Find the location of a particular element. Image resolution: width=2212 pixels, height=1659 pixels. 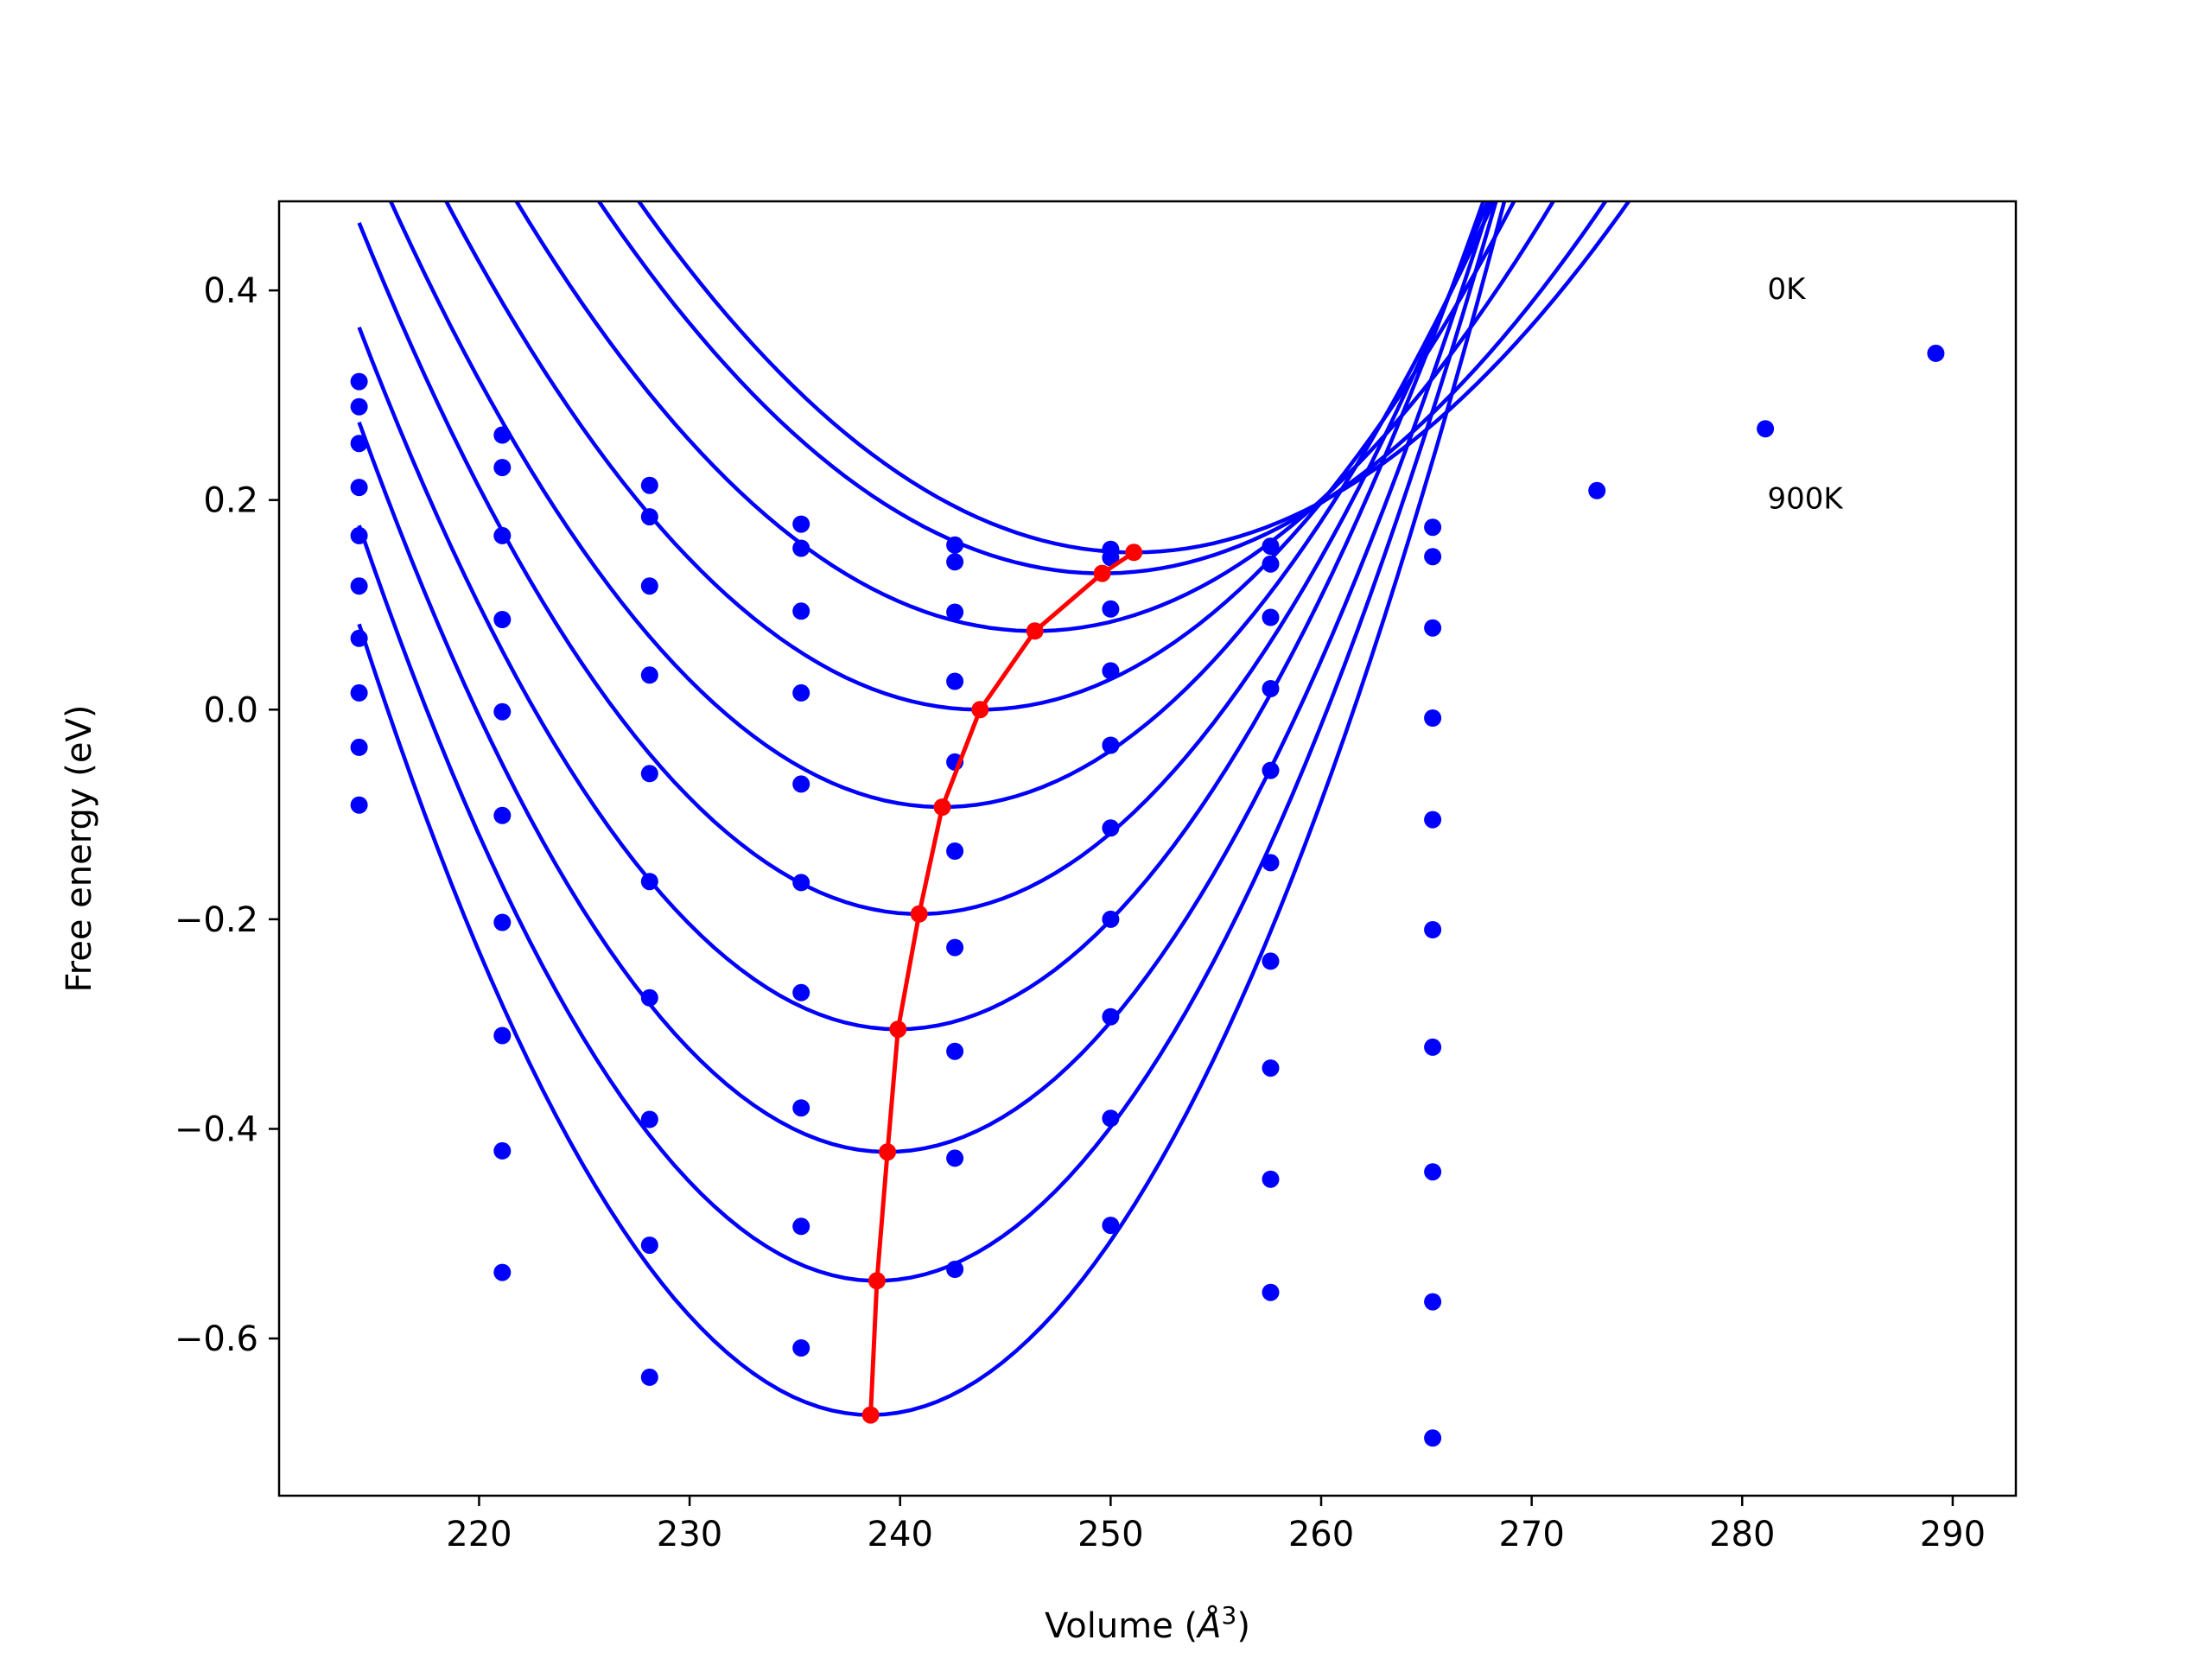

x-tick-label: 230 is located at coordinates (689, 1534).